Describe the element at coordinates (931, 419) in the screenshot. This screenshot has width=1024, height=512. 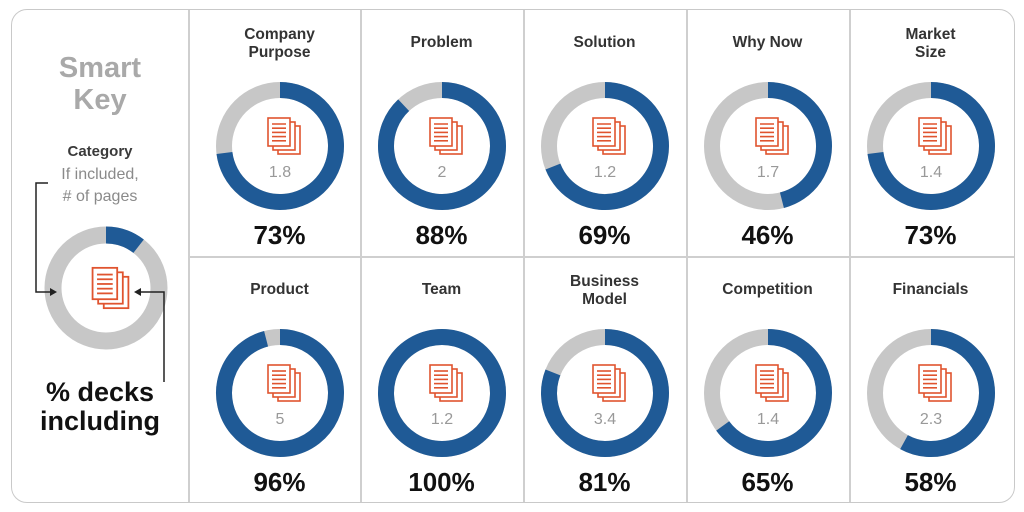
I see `pages-label: 2.3` at that location.